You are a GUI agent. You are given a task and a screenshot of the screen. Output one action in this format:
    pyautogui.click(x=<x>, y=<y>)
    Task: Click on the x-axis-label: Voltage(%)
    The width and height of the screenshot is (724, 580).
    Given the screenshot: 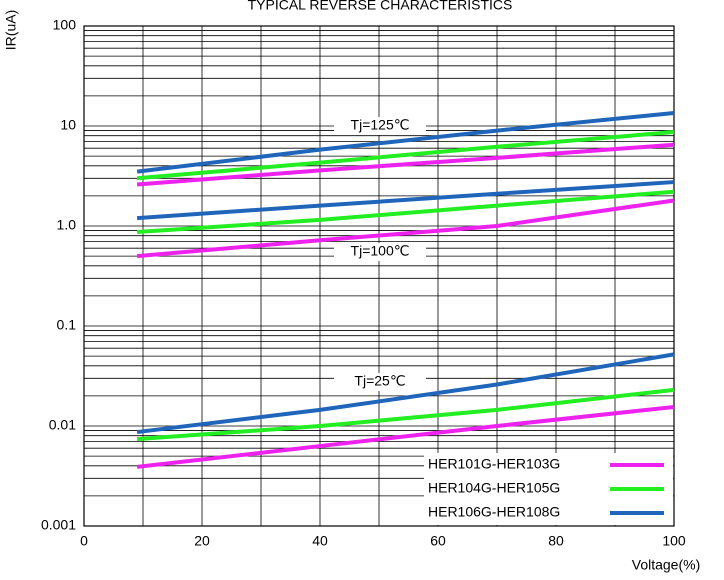 What is the action you would take?
    pyautogui.click(x=666, y=565)
    